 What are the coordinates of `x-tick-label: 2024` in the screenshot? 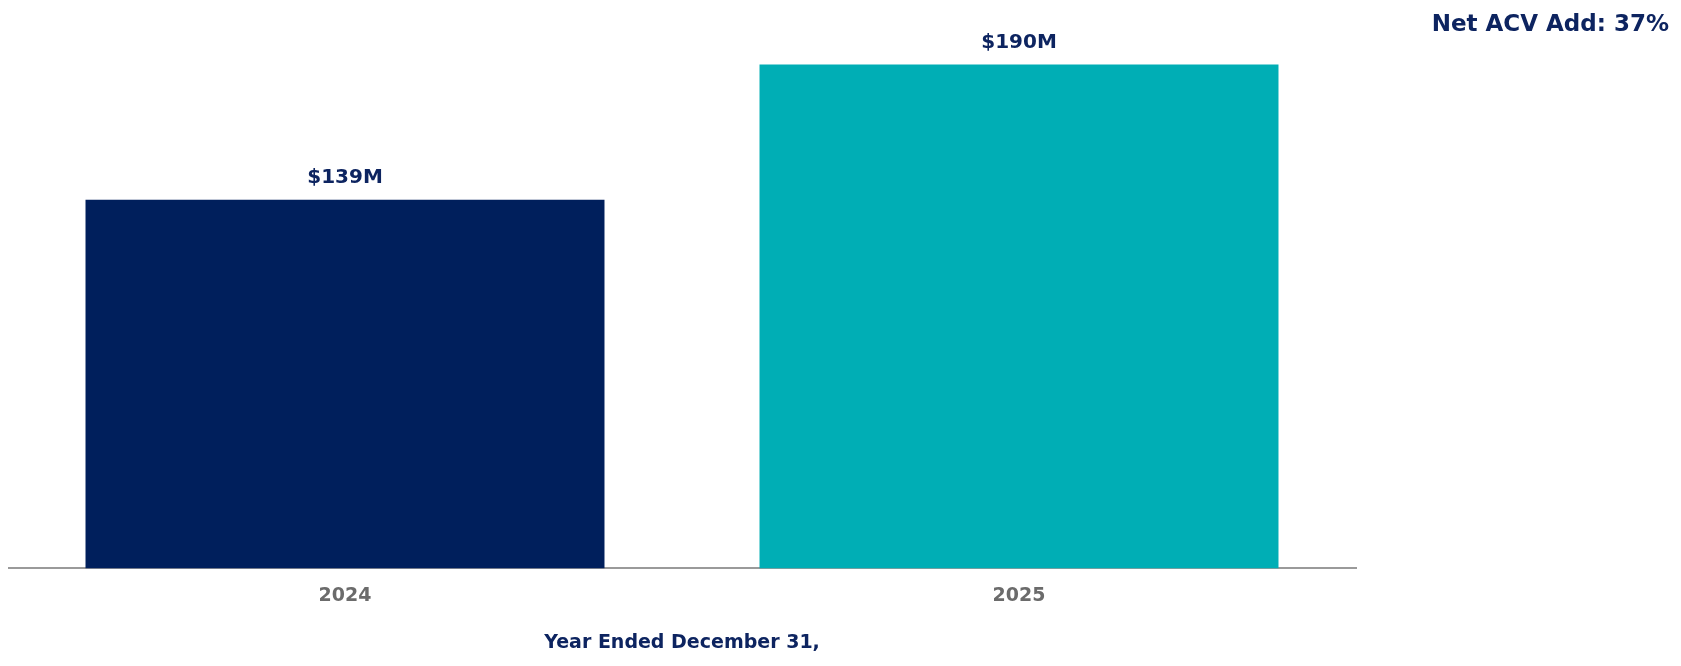 It's located at (345, 593).